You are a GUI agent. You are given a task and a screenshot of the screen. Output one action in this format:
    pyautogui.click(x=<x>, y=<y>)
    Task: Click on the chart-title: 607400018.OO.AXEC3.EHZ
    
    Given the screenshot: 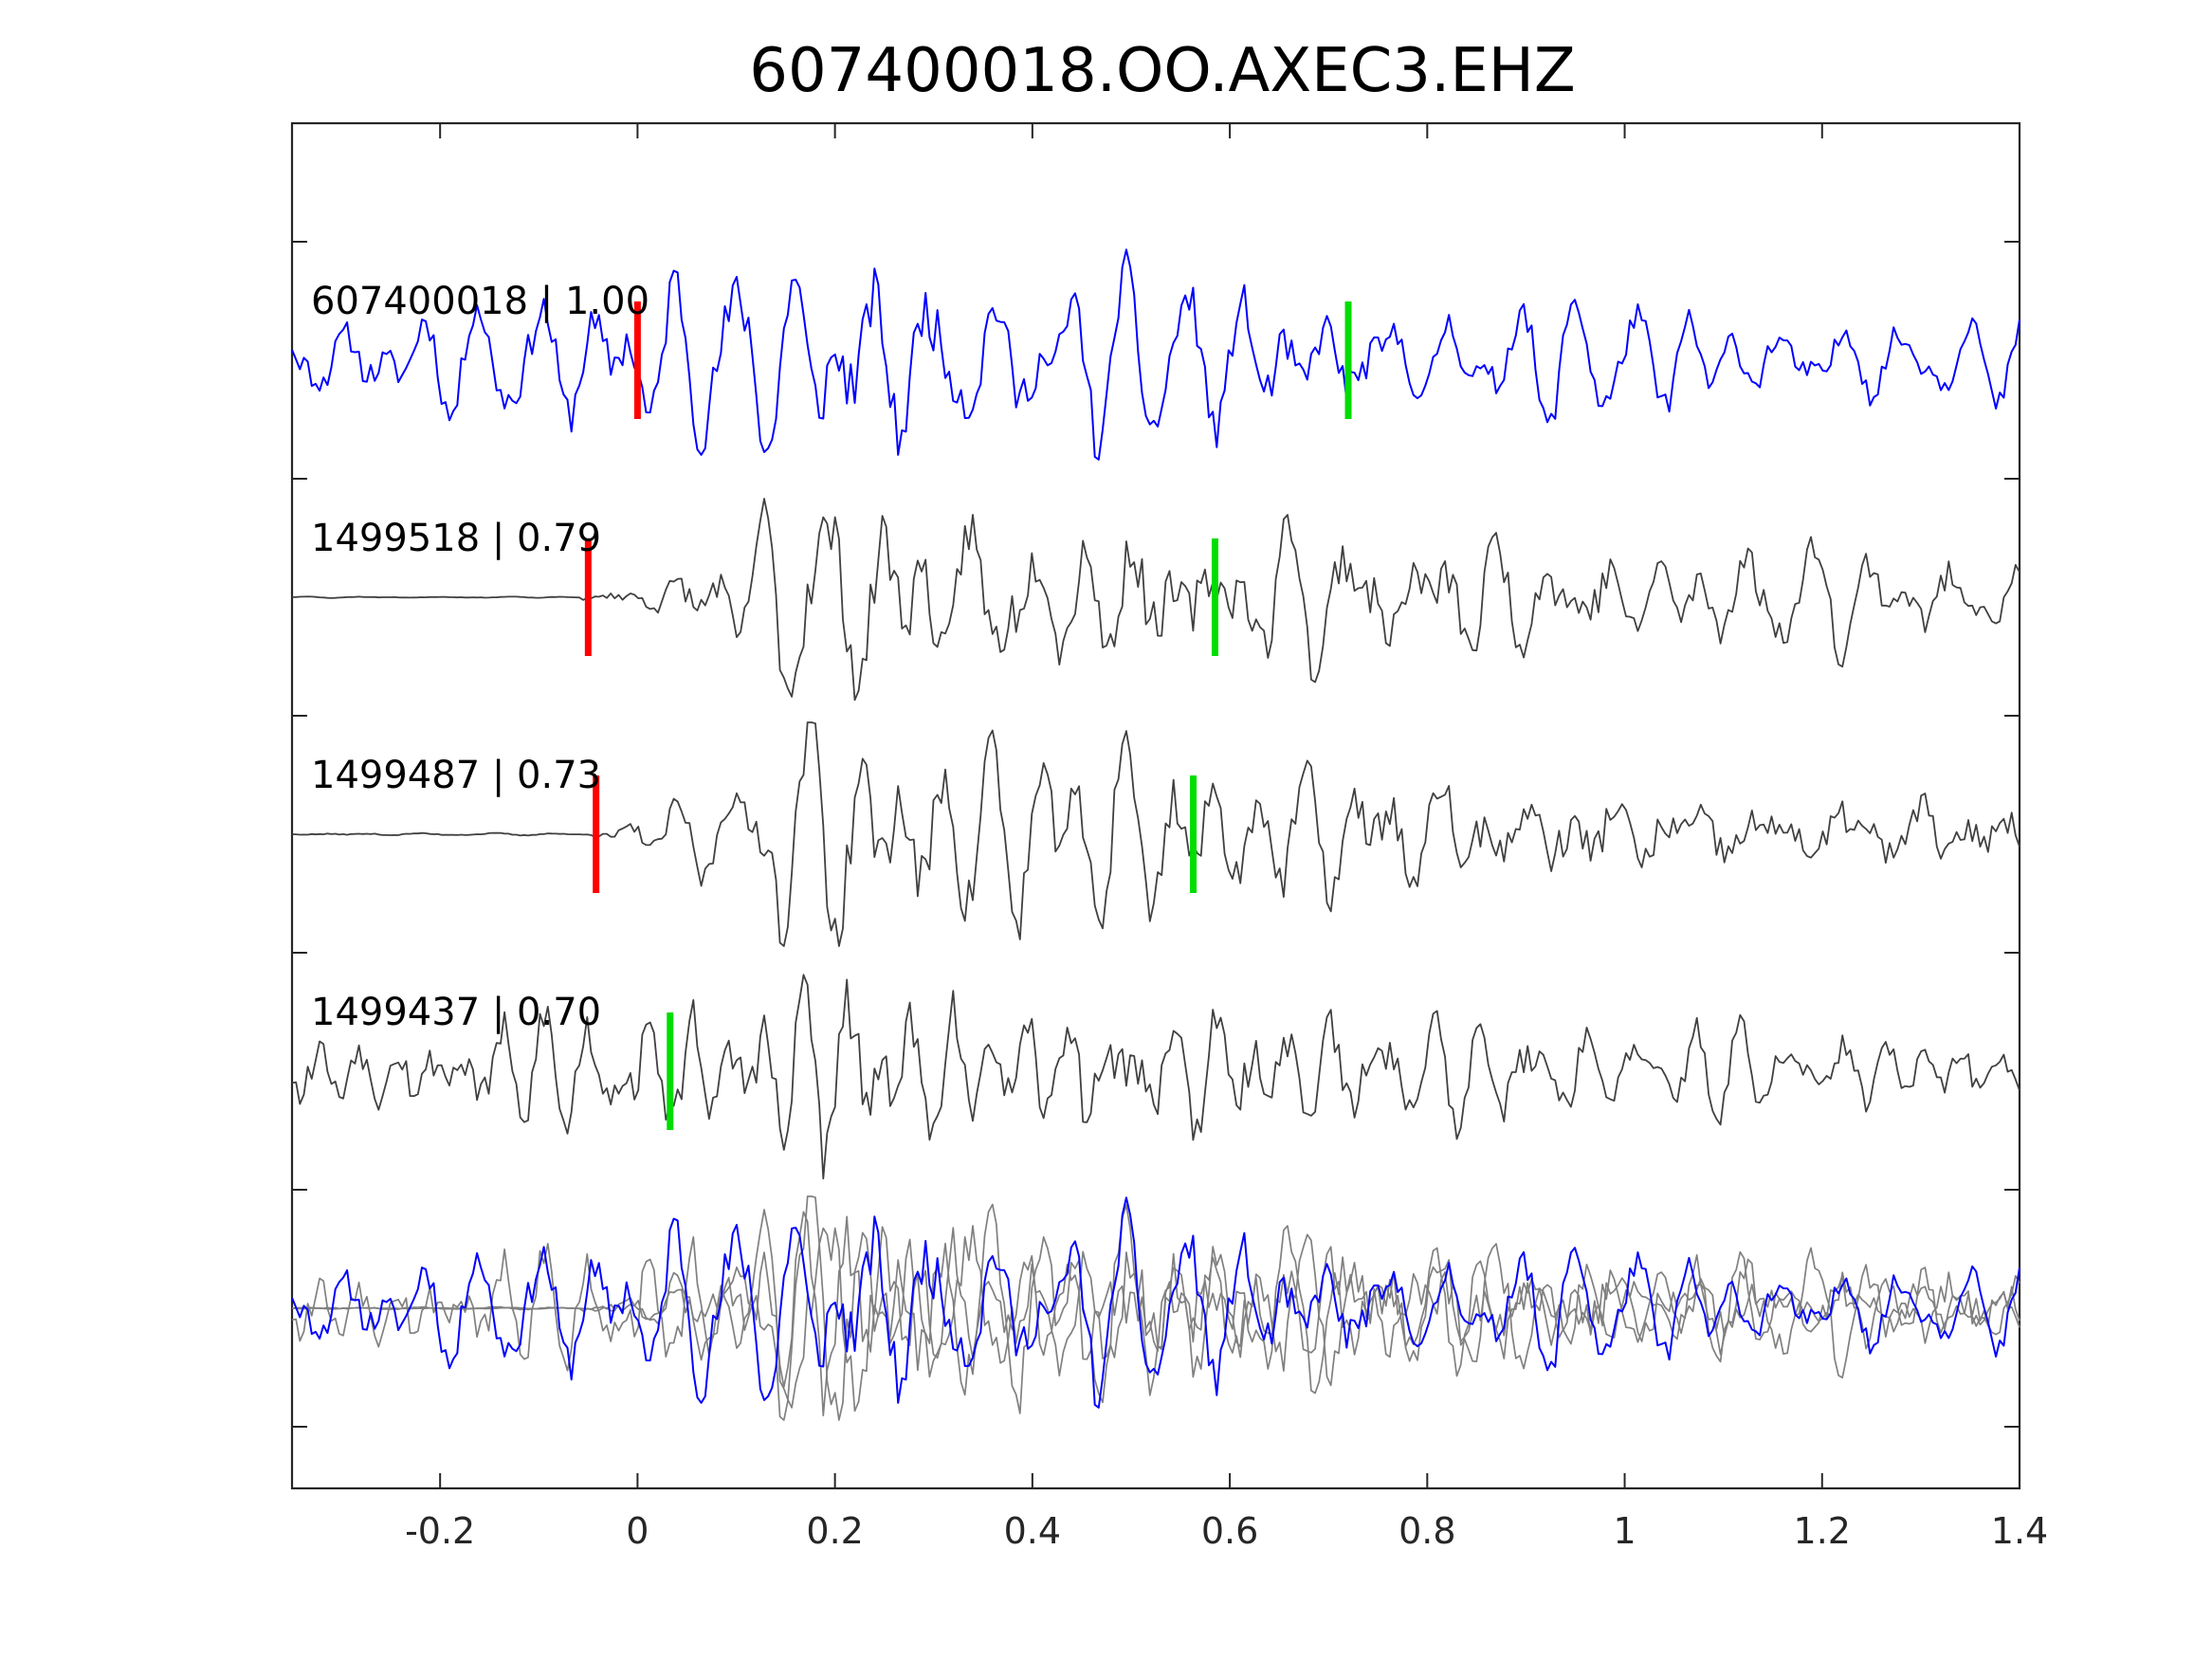 What is the action you would take?
    pyautogui.click(x=1162, y=71)
    